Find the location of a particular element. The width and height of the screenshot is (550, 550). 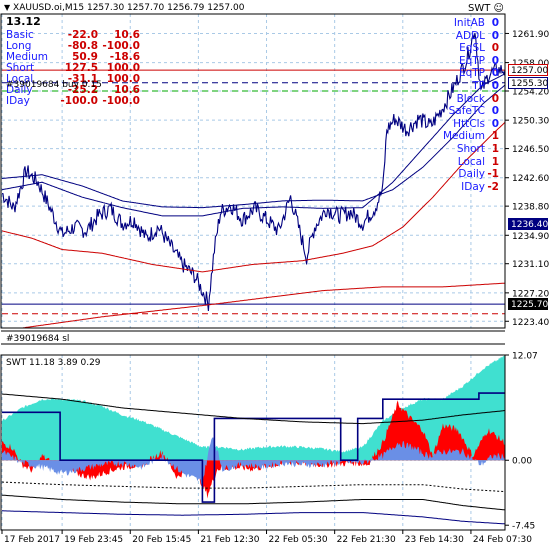

series-band-lower-dotted is located at coordinates (253, 487).